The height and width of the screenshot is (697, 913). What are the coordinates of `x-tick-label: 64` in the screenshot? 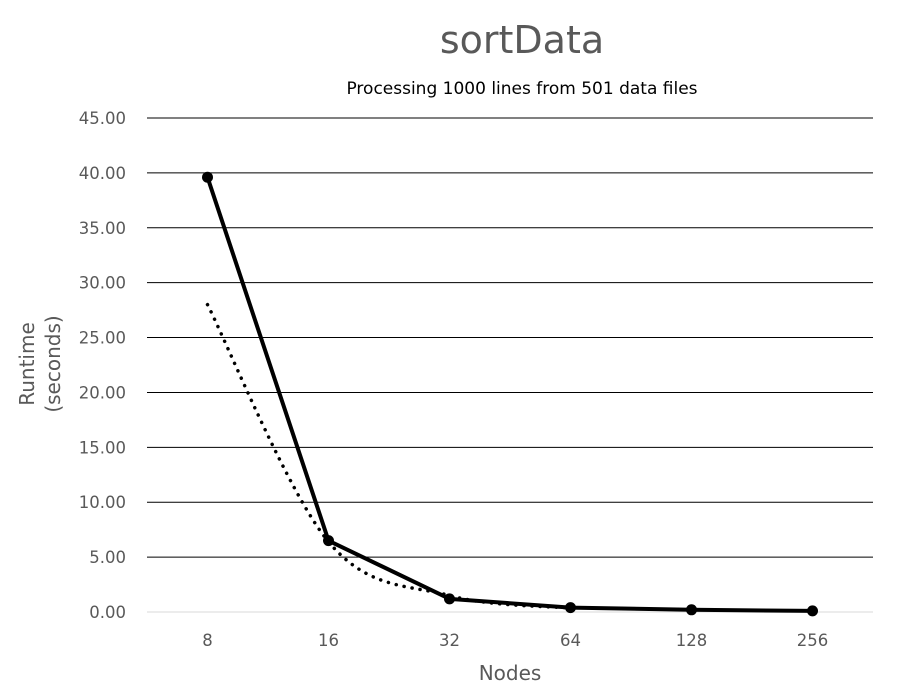 It's located at (570, 640).